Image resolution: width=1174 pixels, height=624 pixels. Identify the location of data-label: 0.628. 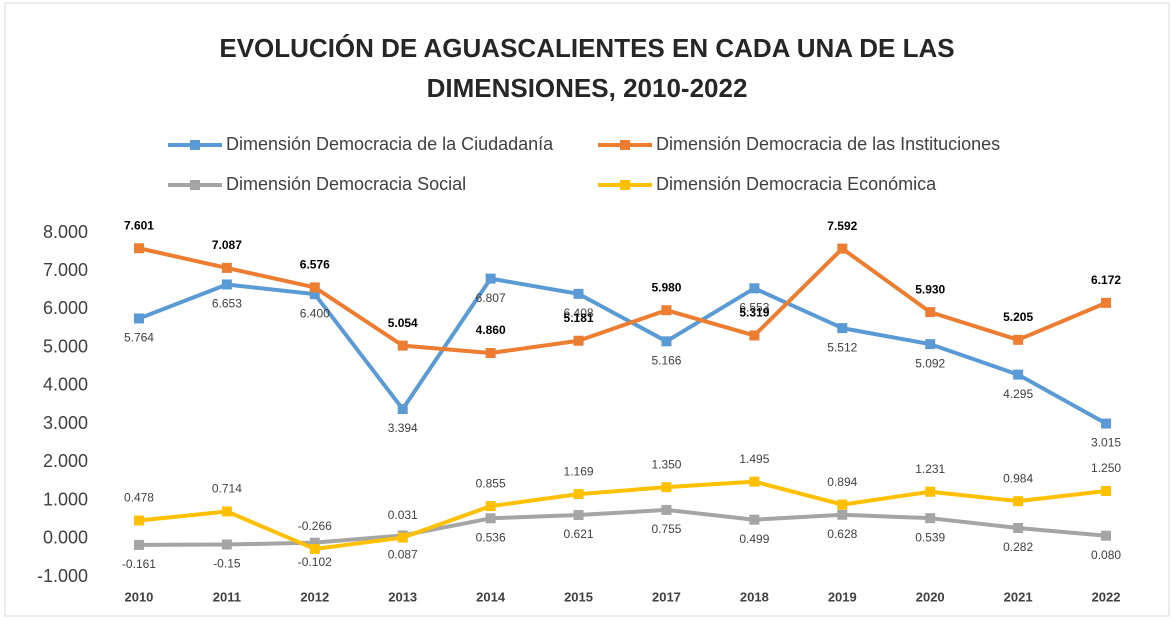
(842, 534).